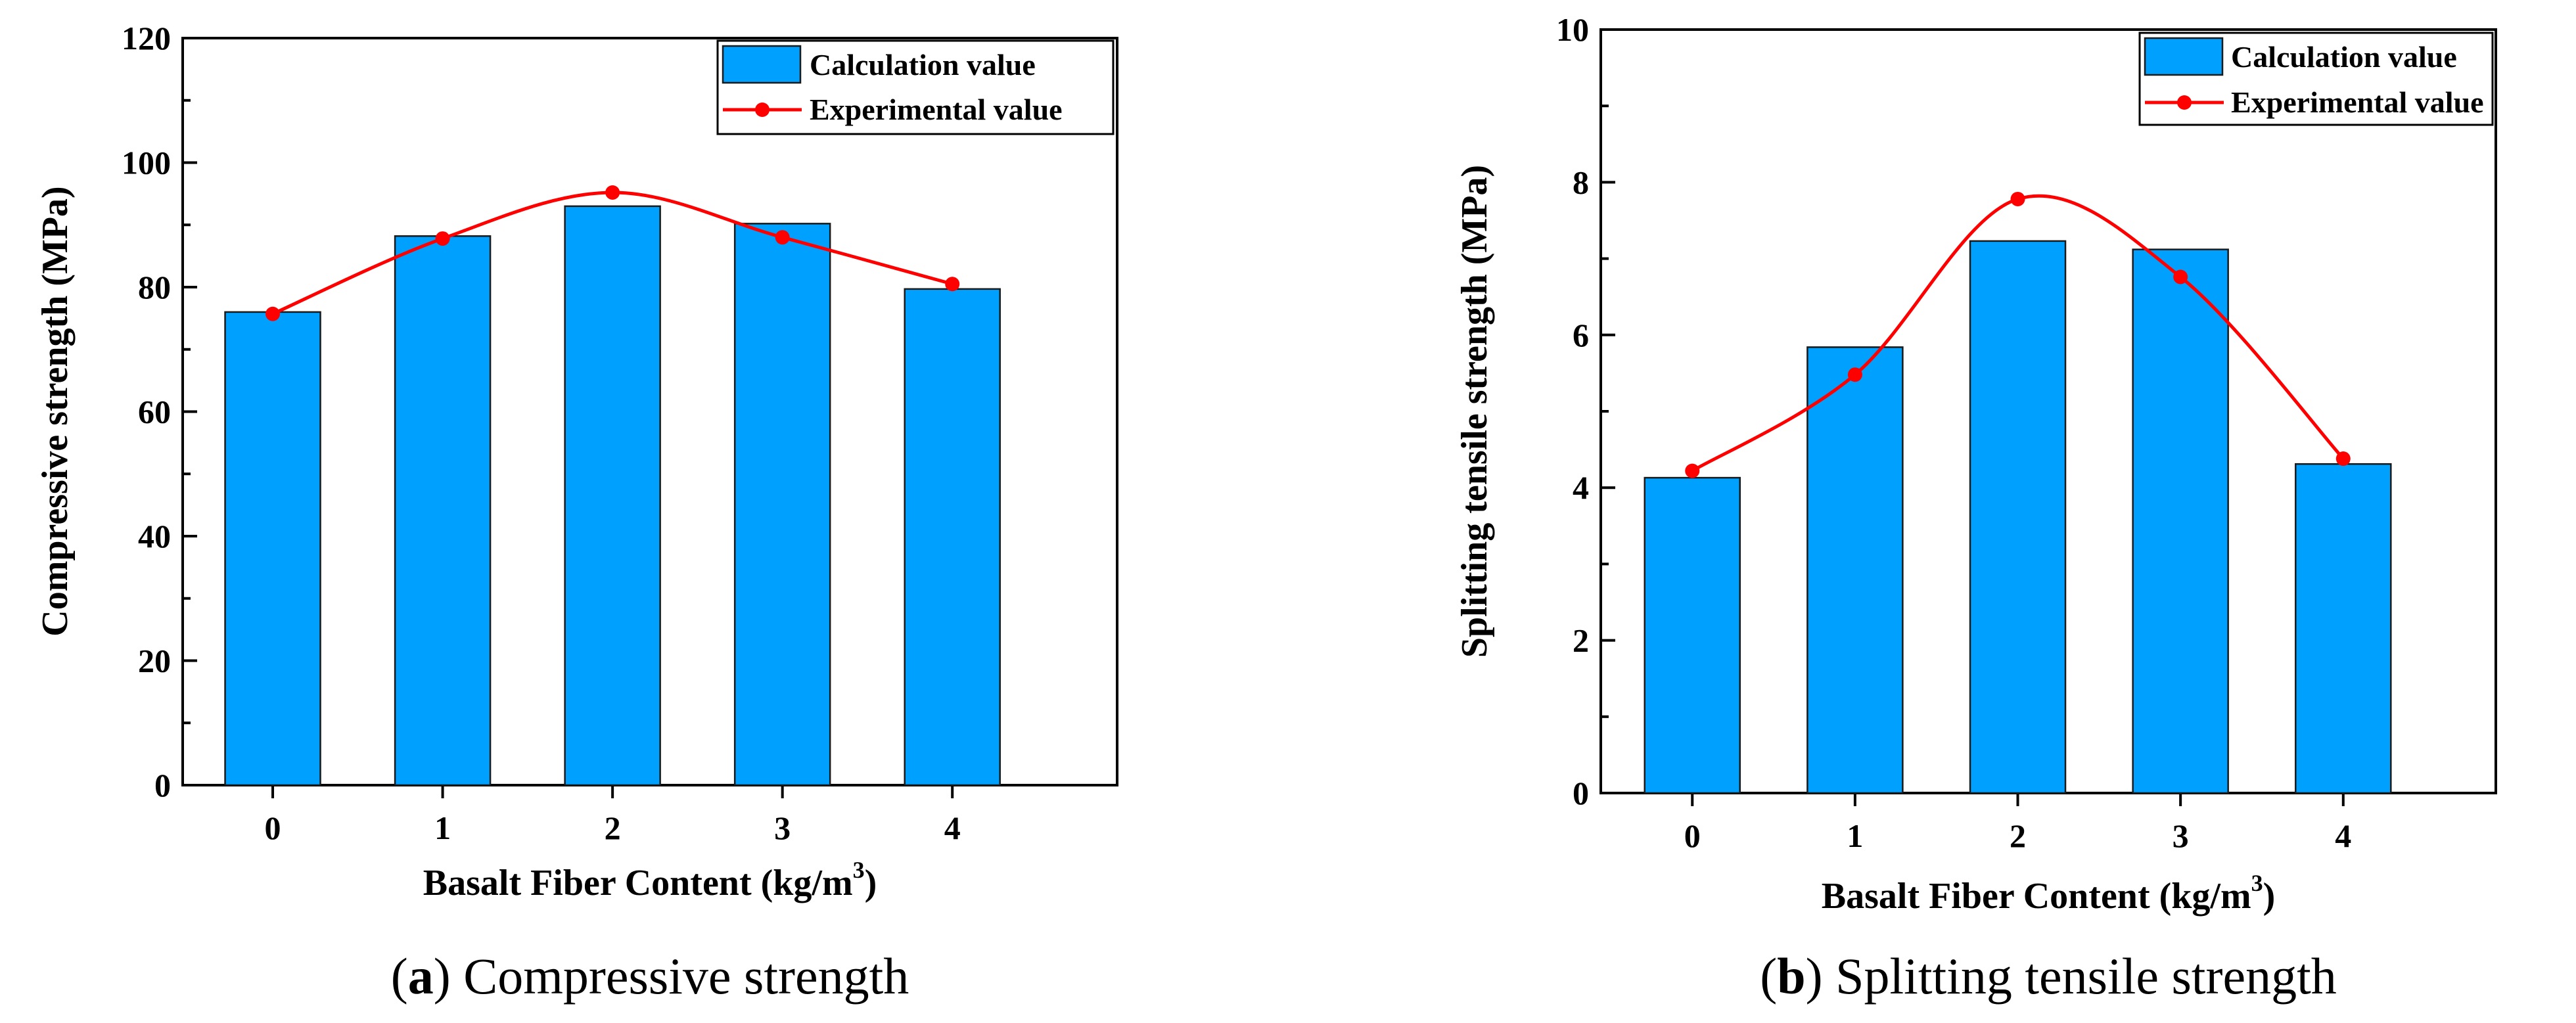 The image size is (2576, 1023). I want to click on y-tick-label: 60, so click(154, 412).